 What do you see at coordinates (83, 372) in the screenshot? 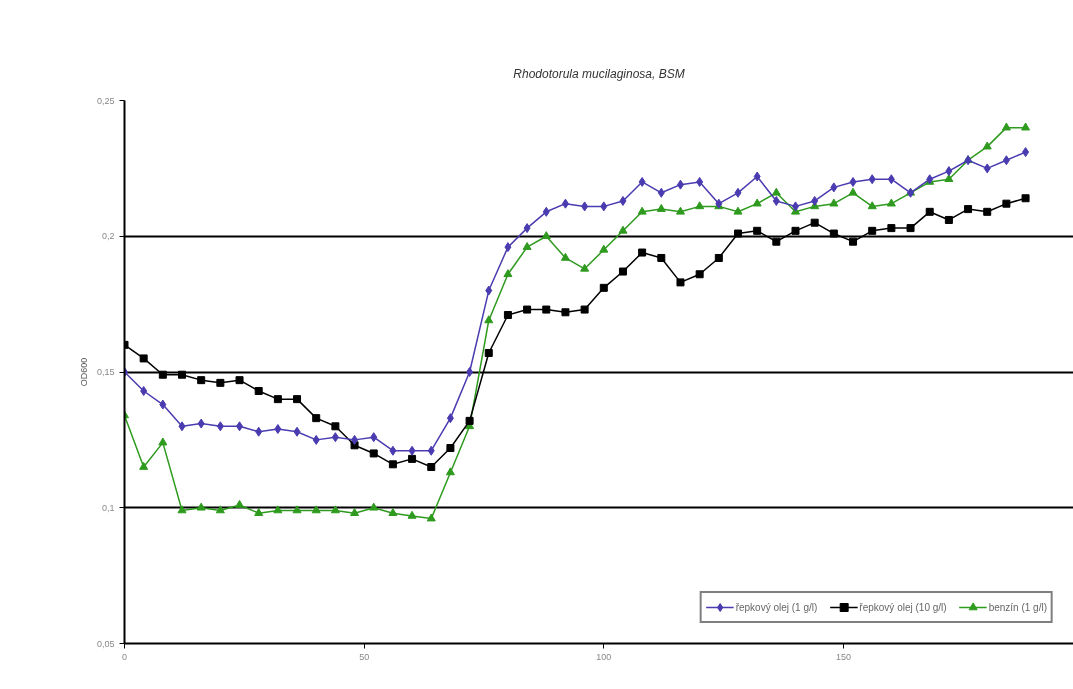
I see `y-axis-title: OD600` at bounding box center [83, 372].